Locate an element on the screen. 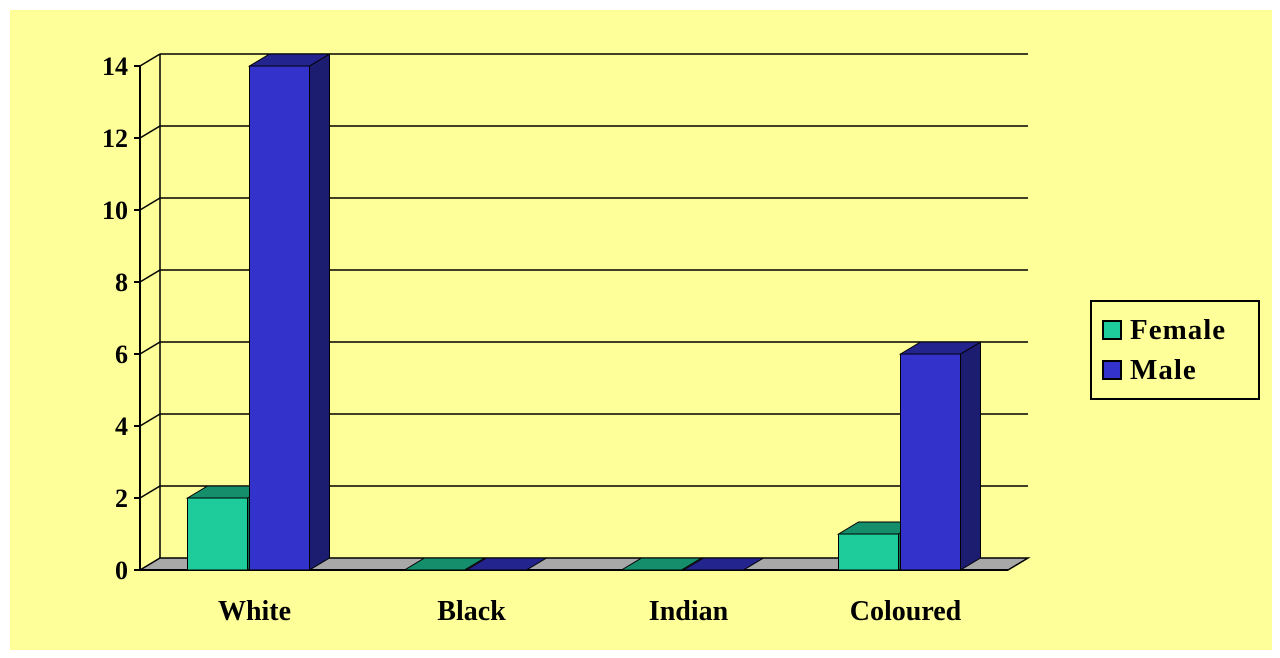  y-tick-label: 12 is located at coordinates (115, 138).